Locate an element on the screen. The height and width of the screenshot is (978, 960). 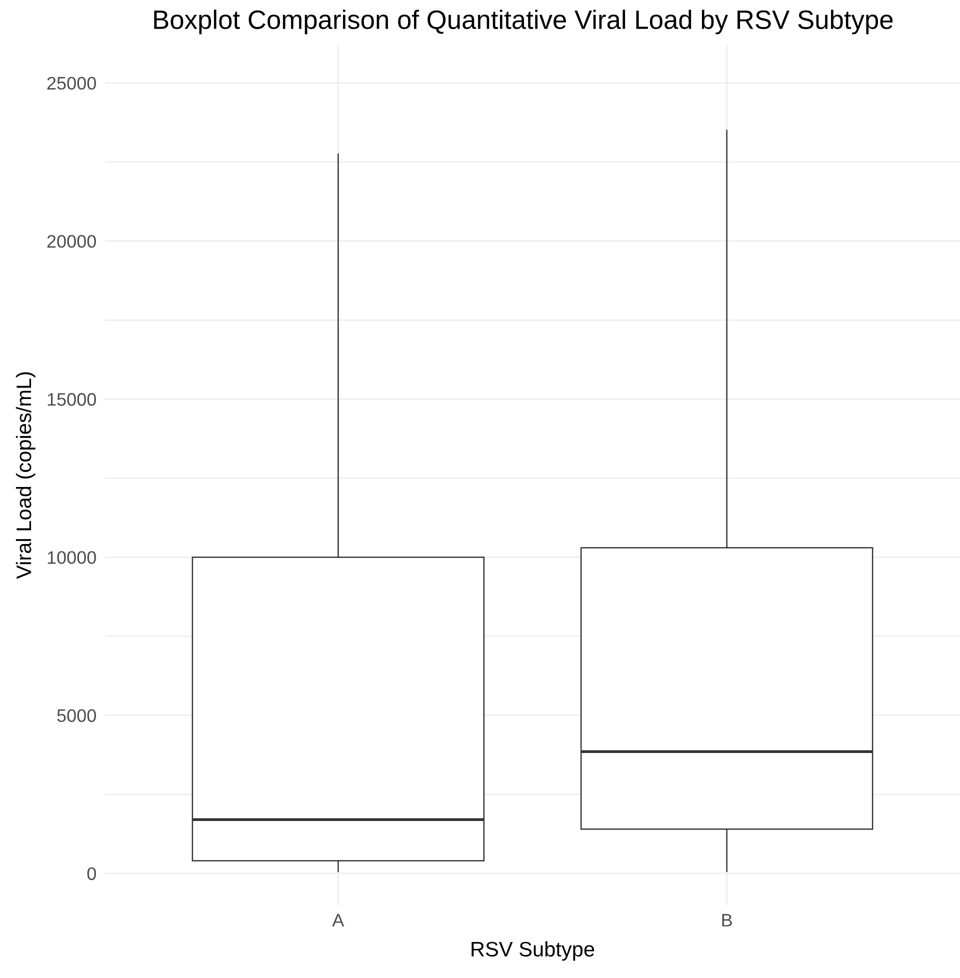
x-tick-label: B is located at coordinates (727, 920).